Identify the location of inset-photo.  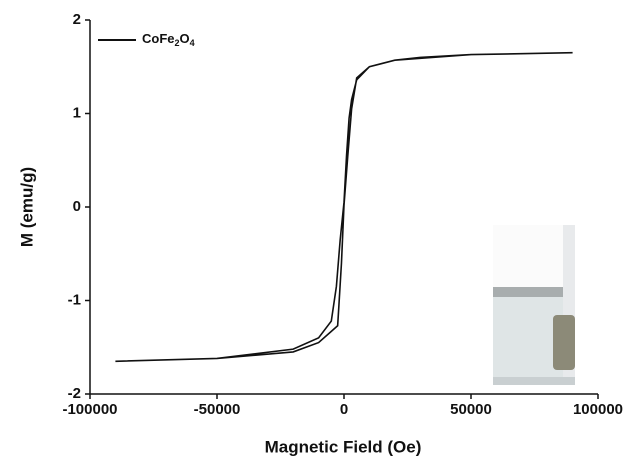
(534, 305).